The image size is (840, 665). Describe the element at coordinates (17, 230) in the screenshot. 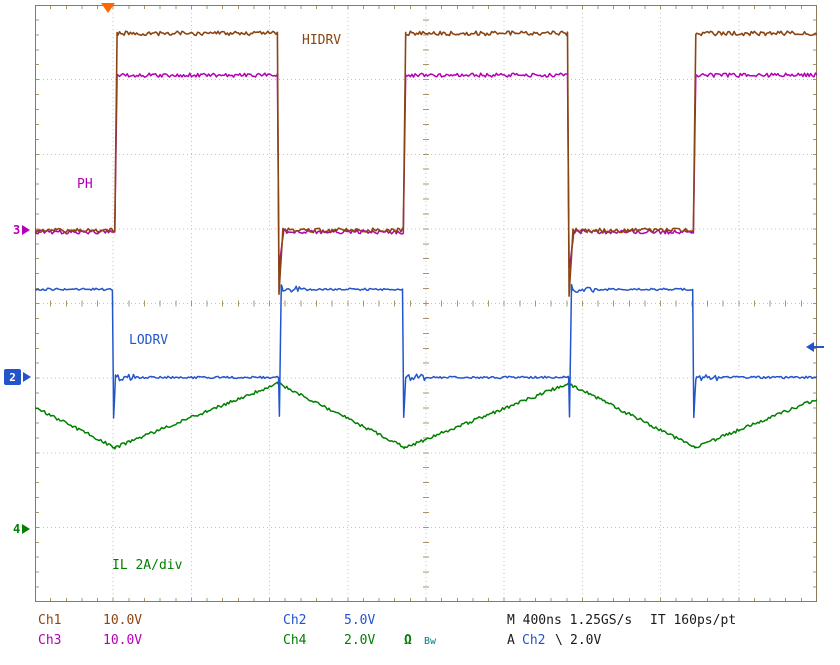

I see `ch3-ground-label: 3` at that location.